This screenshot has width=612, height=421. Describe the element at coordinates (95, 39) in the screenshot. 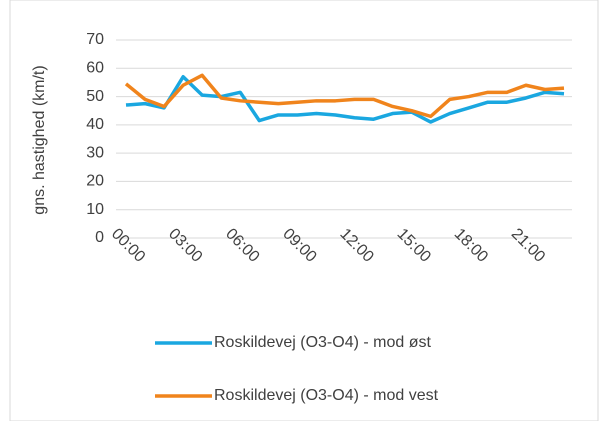

I see `y-tick-label: 70` at that location.